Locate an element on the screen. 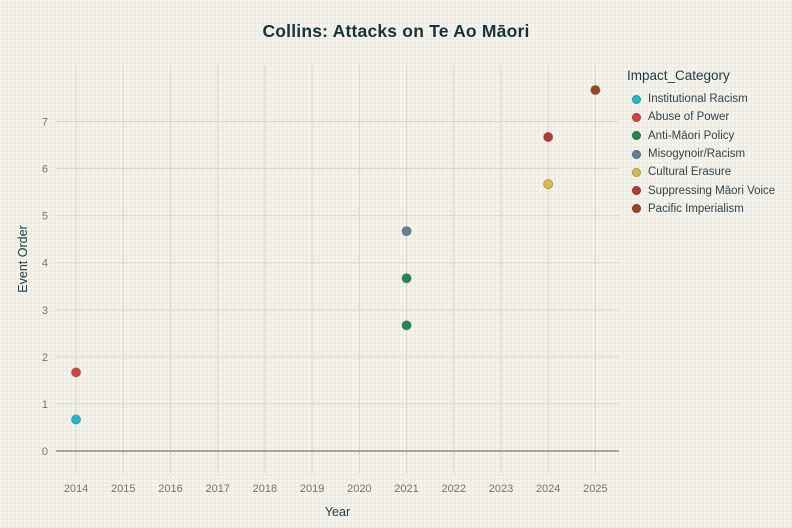 The width and height of the screenshot is (792, 528). x-tick-label: 2014 is located at coordinates (76, 489).